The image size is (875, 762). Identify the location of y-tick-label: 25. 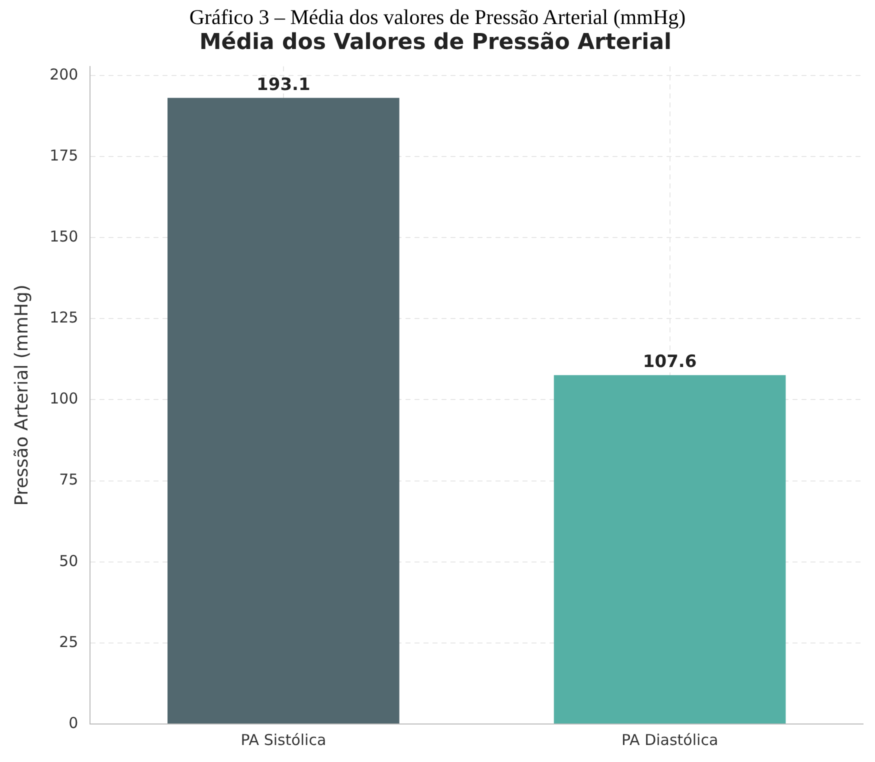
(68, 641).